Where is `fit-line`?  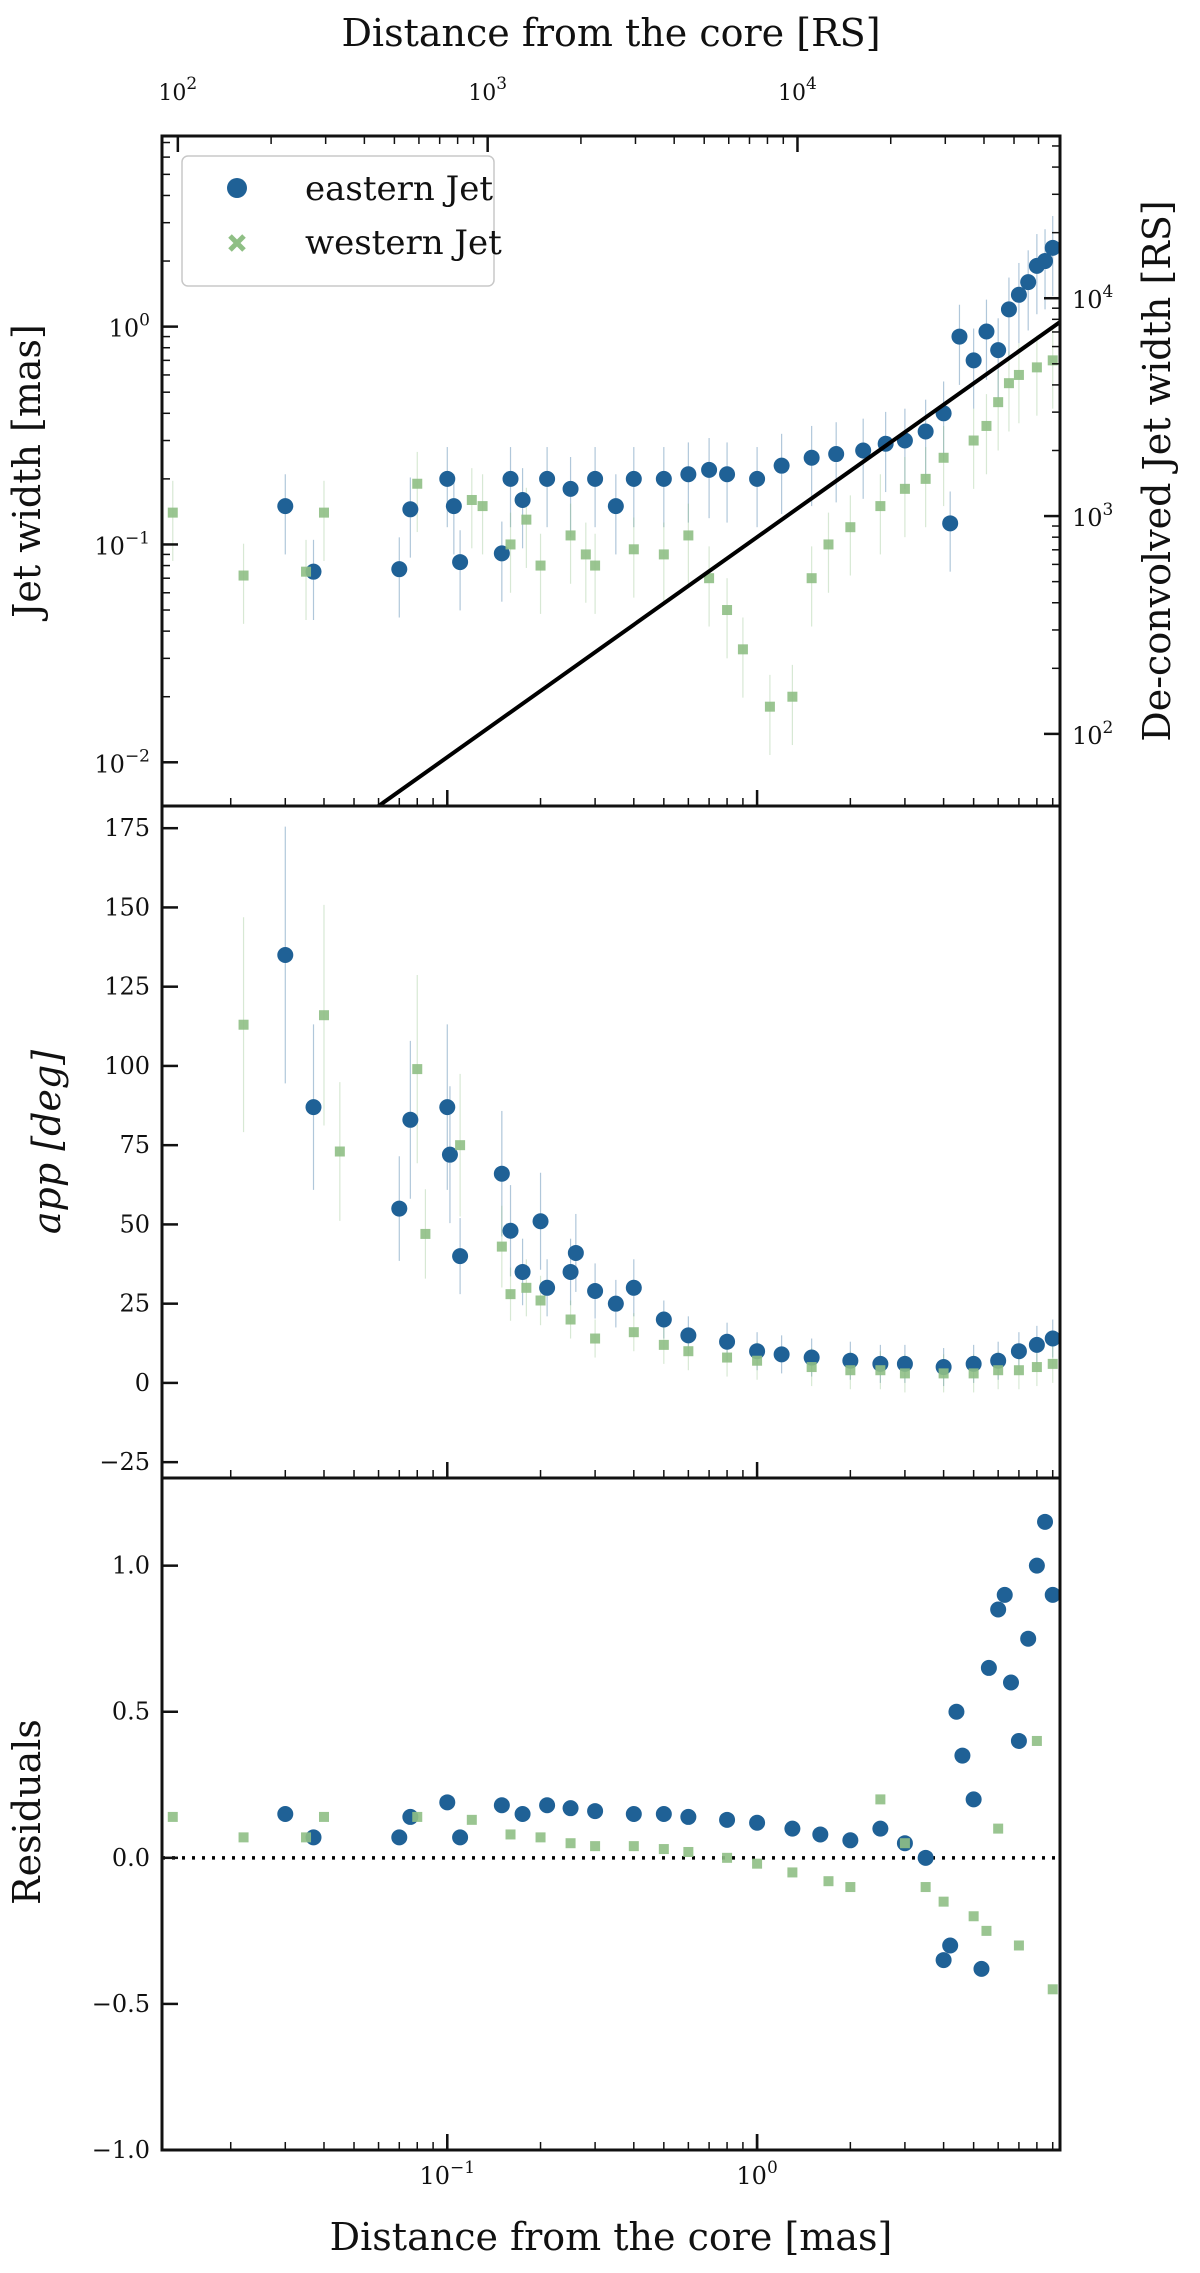
fit-line is located at coordinates (719, 564).